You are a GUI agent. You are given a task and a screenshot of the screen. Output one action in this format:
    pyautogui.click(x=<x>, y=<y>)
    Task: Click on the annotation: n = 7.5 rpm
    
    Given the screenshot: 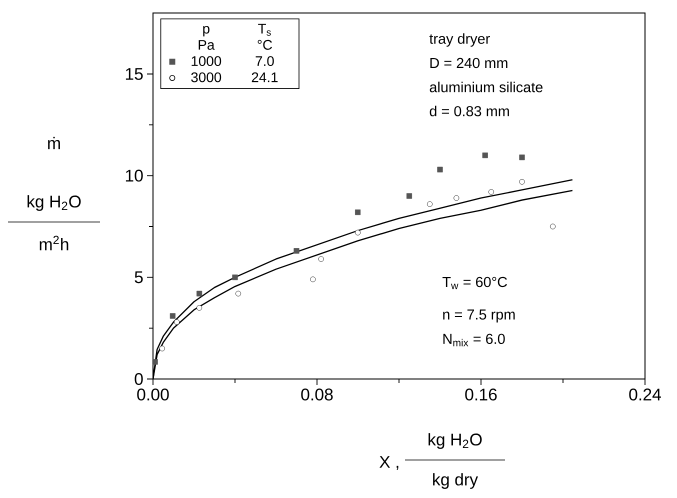 What is the action you would take?
    pyautogui.click(x=479, y=316)
    